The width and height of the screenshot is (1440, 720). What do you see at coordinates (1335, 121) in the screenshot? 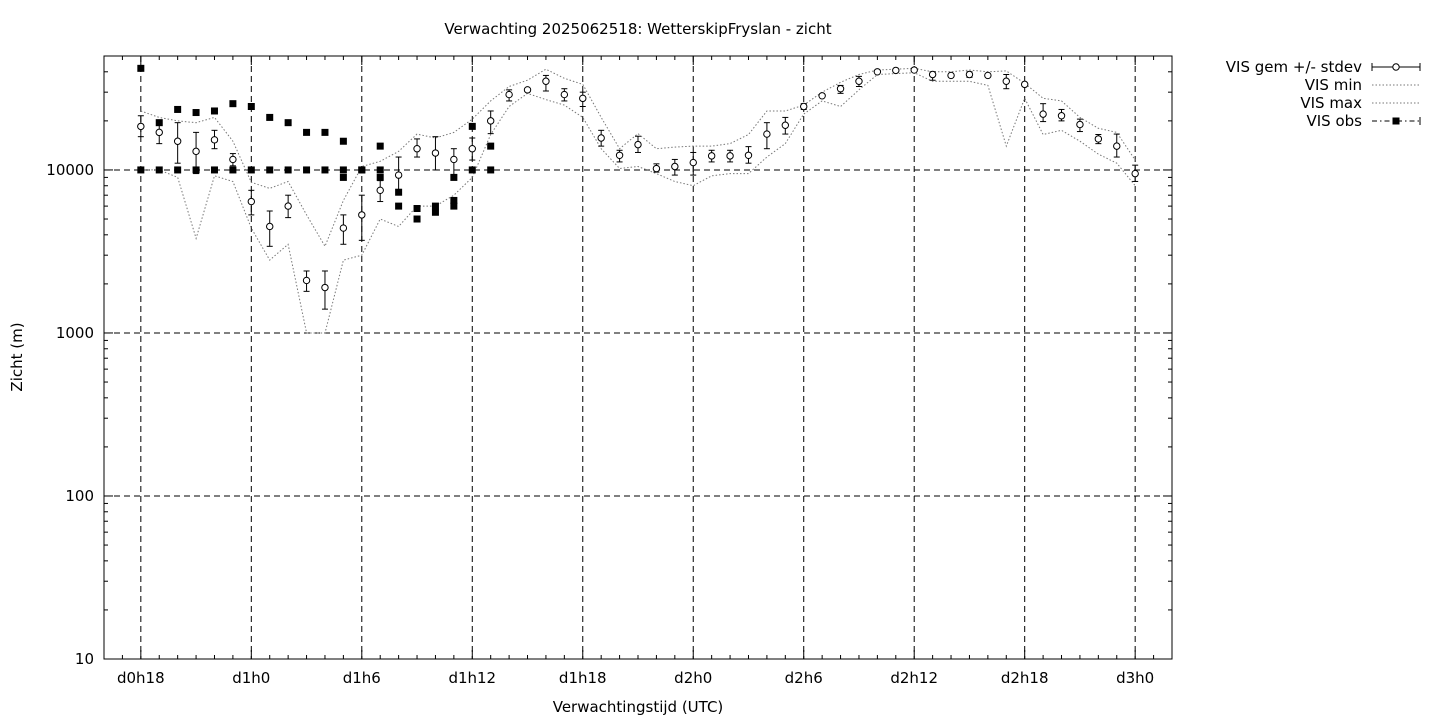
I see `legend-label: VIS obs` at bounding box center [1335, 121].